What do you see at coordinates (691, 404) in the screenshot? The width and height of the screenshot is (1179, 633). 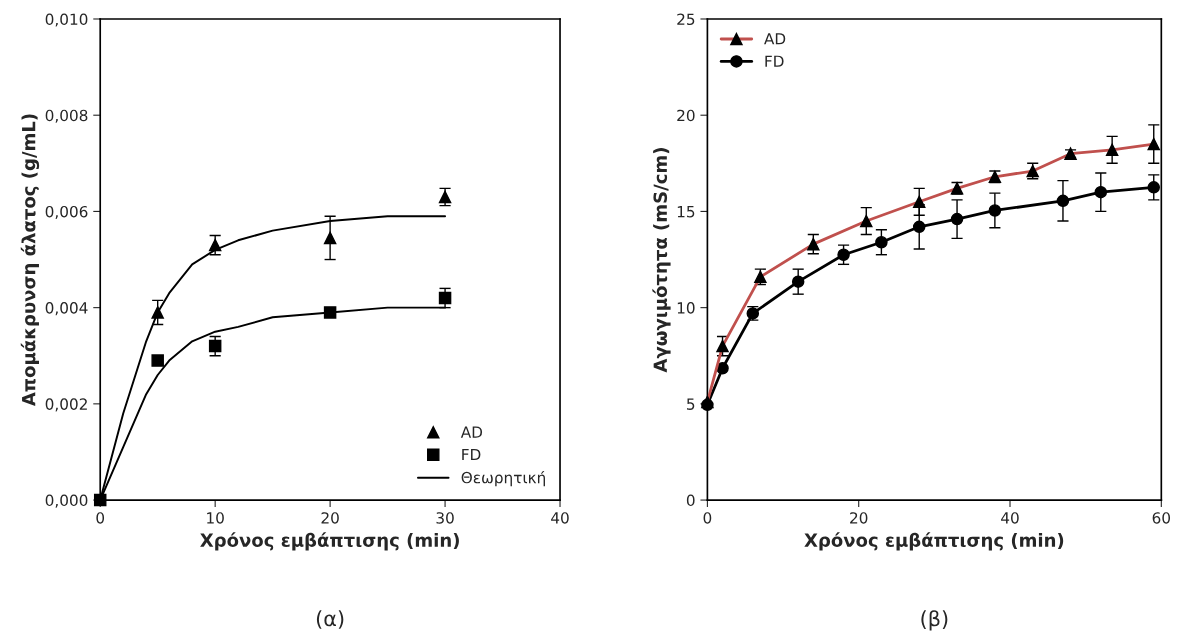 I see `y-tick-label: 5` at bounding box center [691, 404].